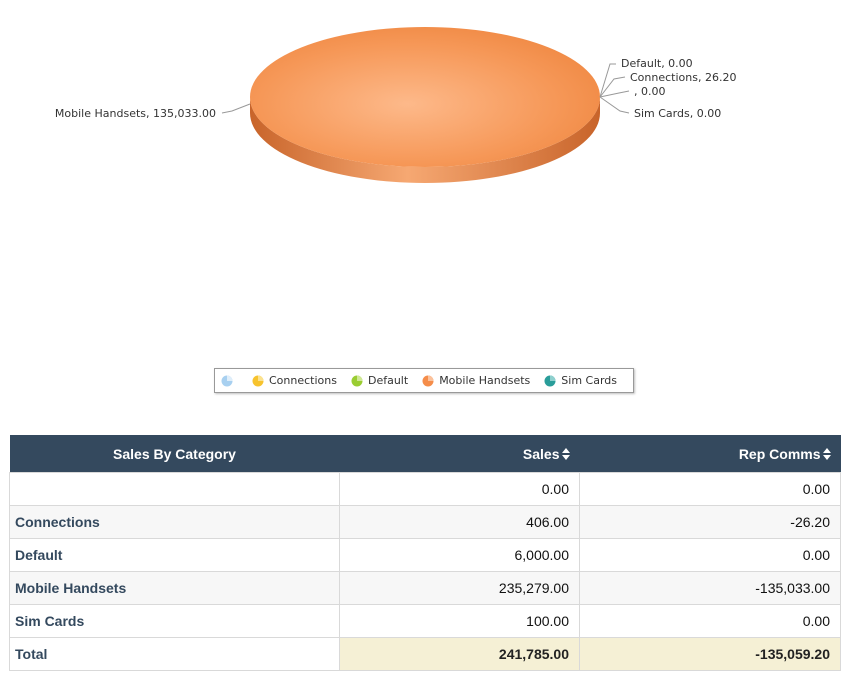 Image resolution: width=847 pixels, height=687 pixels. What do you see at coordinates (459, 522) in the screenshot?
I see `cell-sales: 406.00` at bounding box center [459, 522].